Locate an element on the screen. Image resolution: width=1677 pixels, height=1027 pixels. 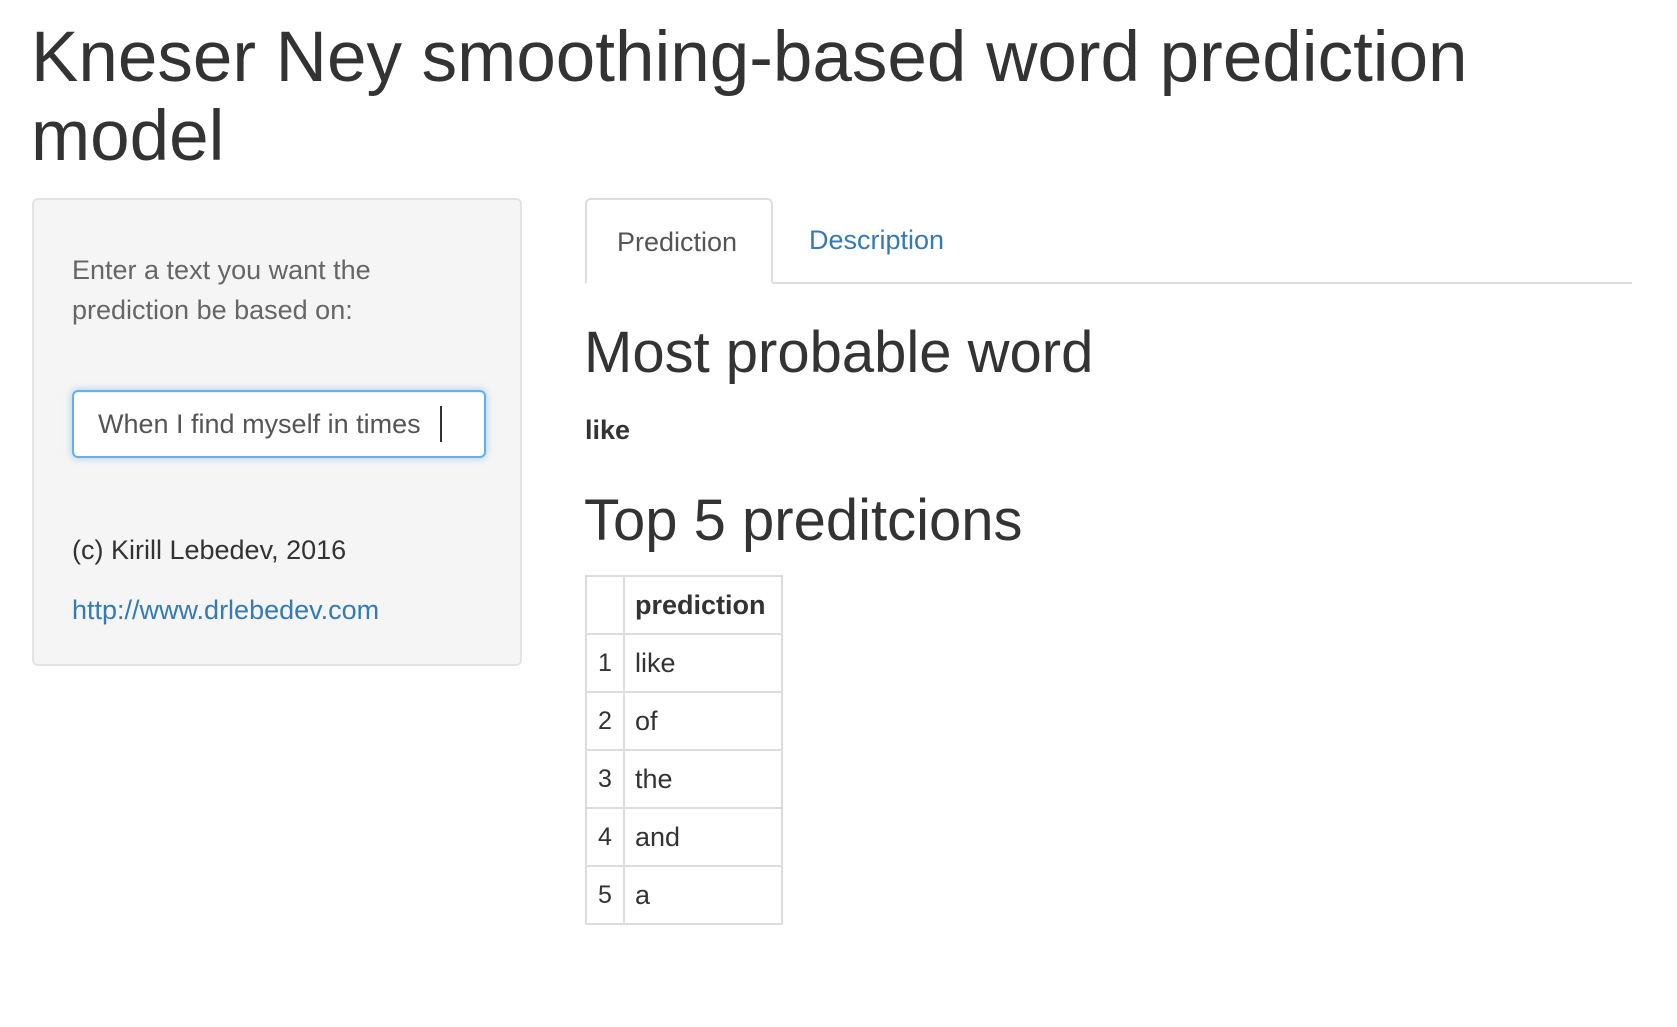
index-column-header is located at coordinates (605, 605).